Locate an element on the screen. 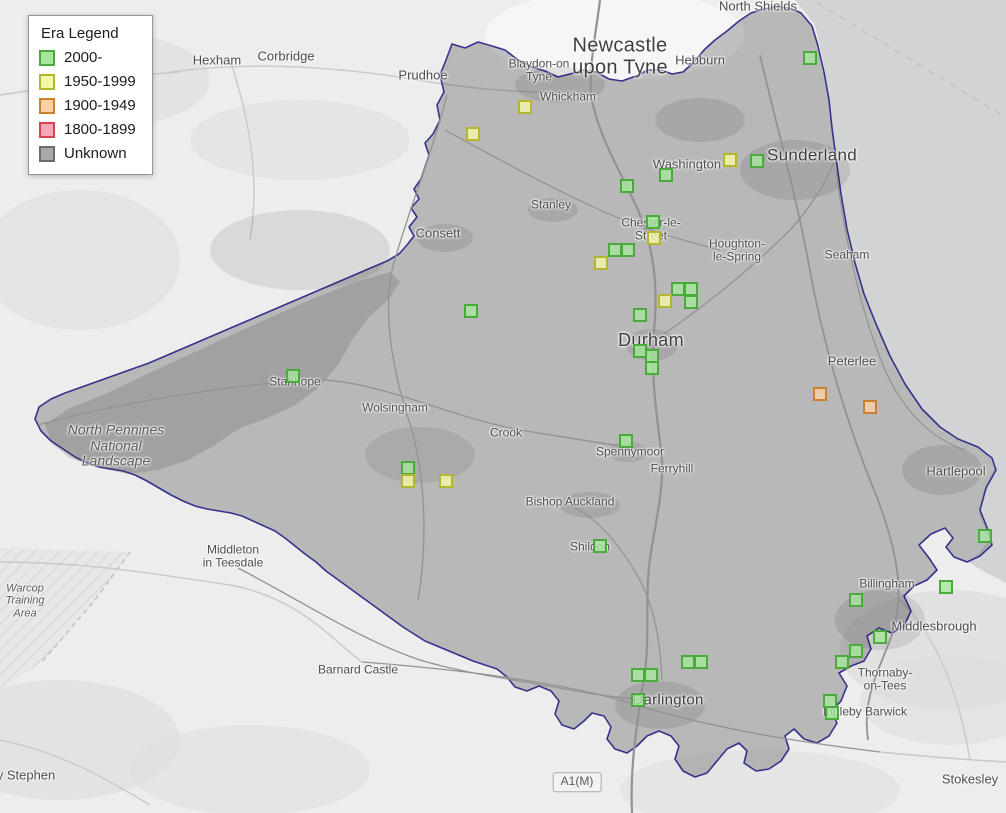 This screenshot has height=813, width=1006. warcop-boundary is located at coordinates (86, 607).